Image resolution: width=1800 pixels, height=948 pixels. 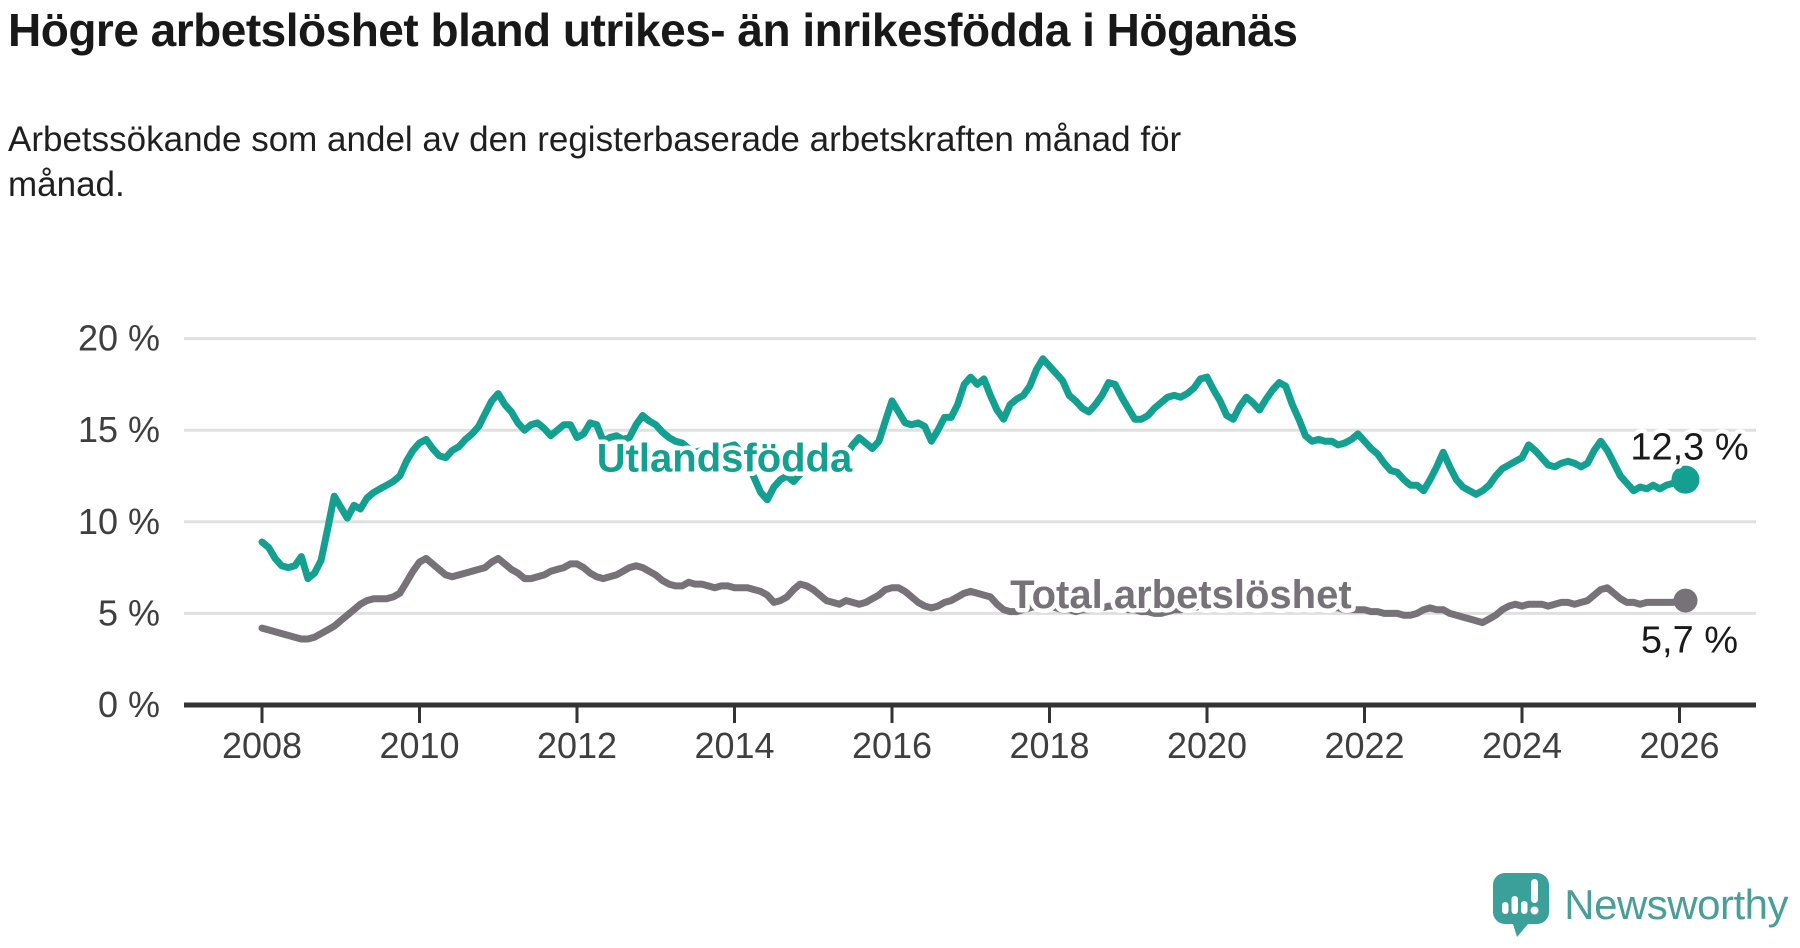 I want to click on logo-exclamation-dot, so click(x=1534, y=910).